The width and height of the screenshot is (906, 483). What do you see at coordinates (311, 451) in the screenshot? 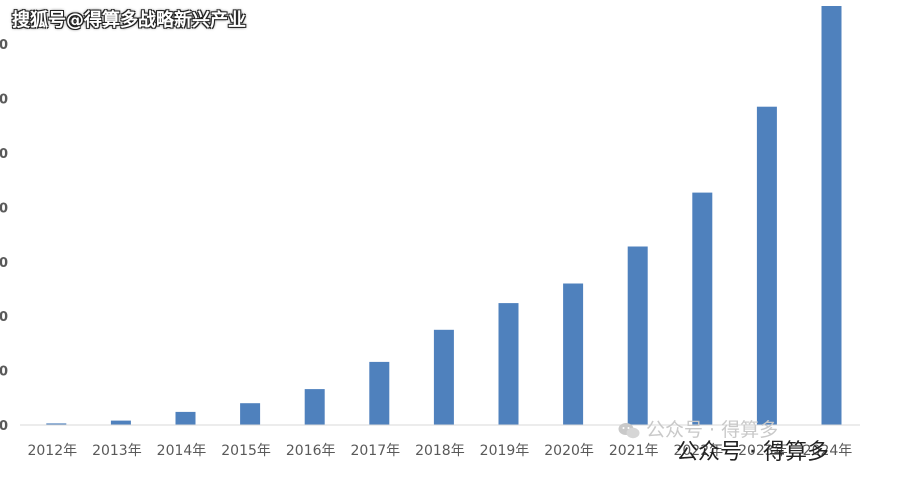
I see `x-tick-label: 2016年` at bounding box center [311, 451].